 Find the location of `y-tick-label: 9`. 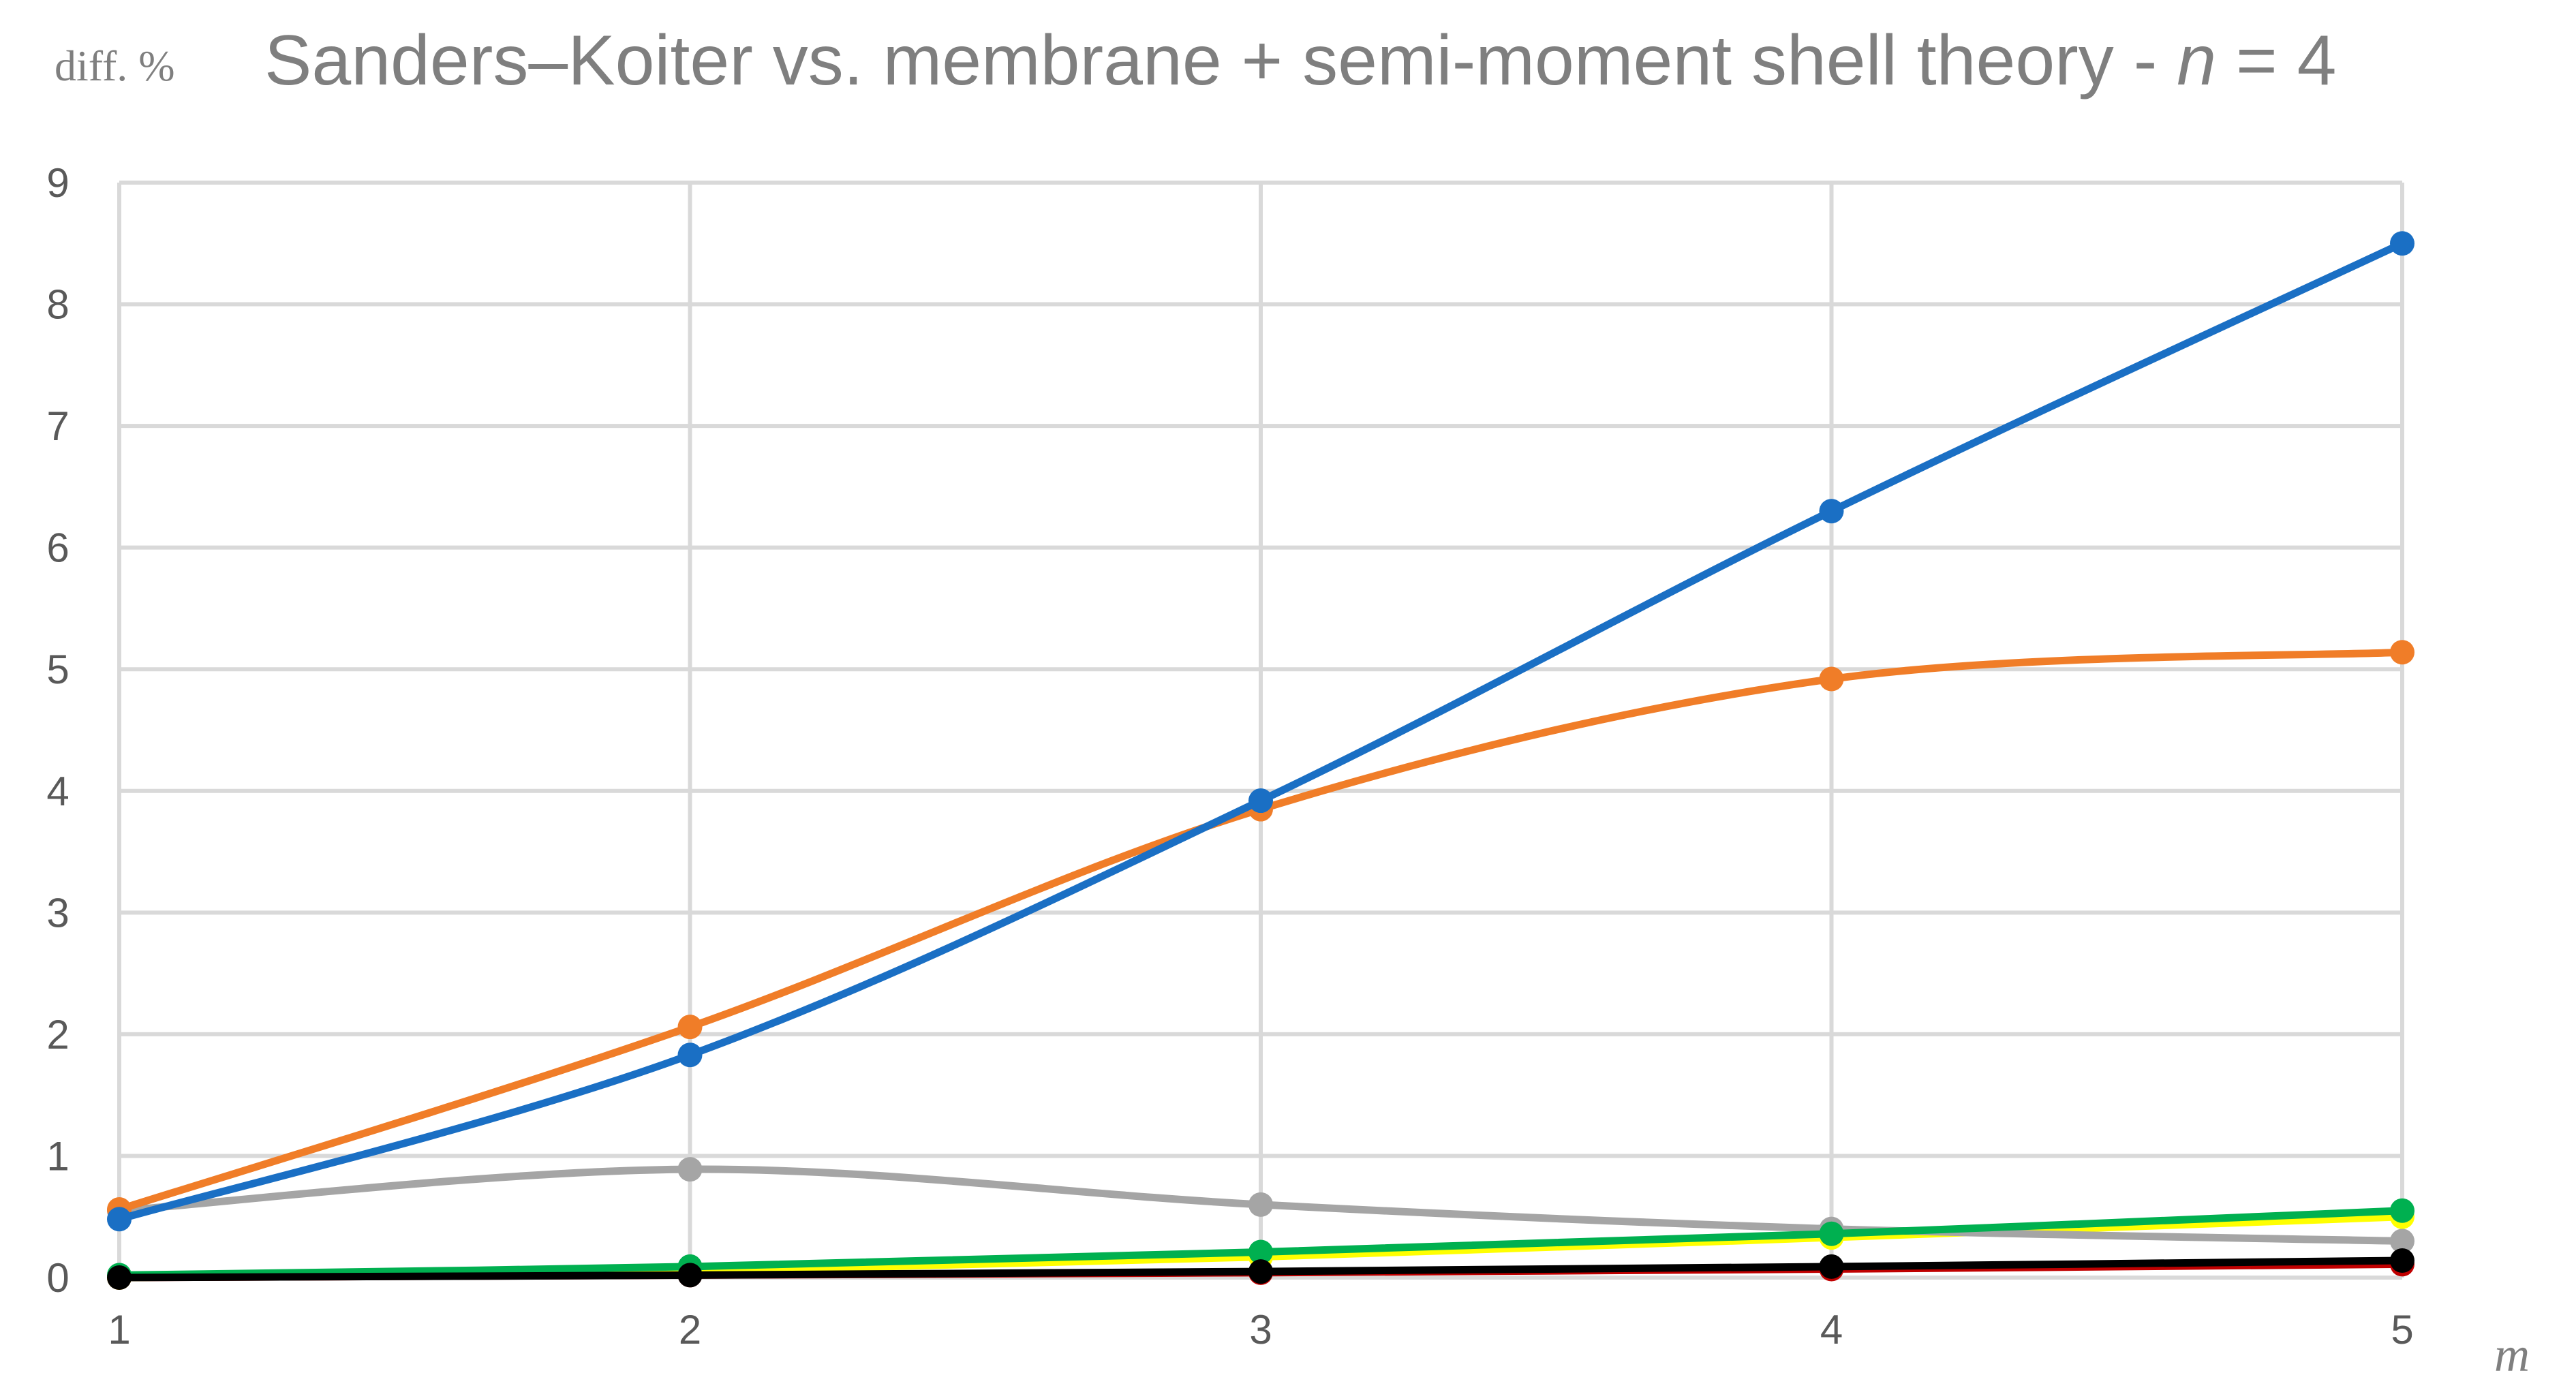

y-tick-label: 9 is located at coordinates (57, 183).